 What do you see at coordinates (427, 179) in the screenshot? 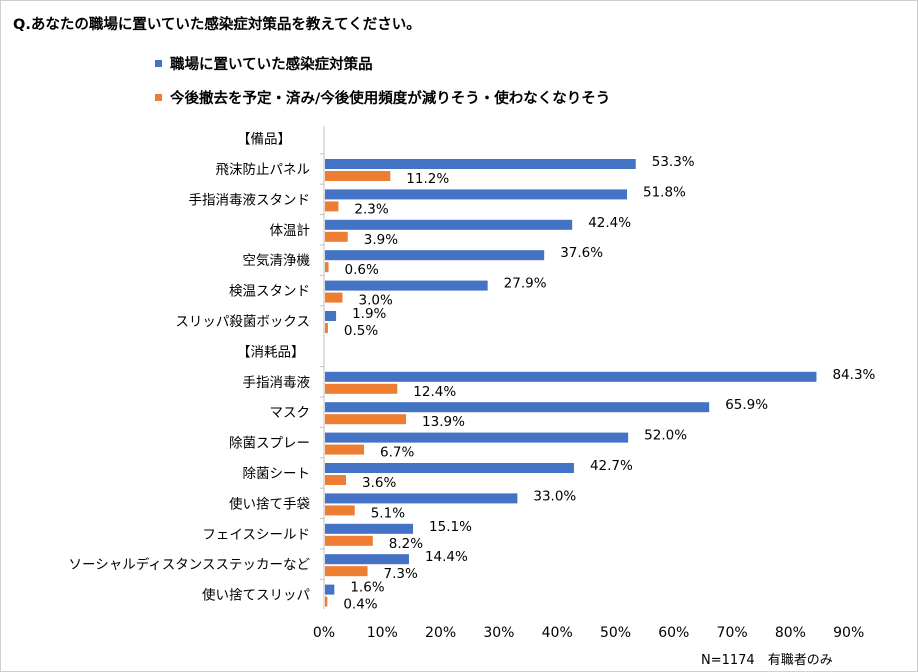
I see `data-label-series-2: 11.2%` at bounding box center [427, 179].